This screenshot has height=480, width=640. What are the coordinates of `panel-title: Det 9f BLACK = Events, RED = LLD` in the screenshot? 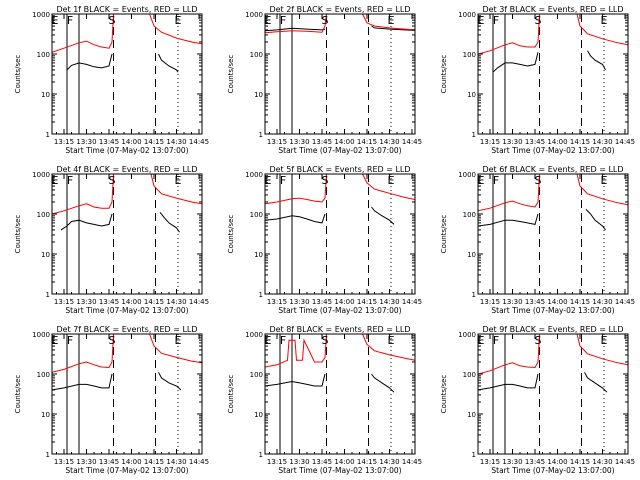 It's located at (552, 329).